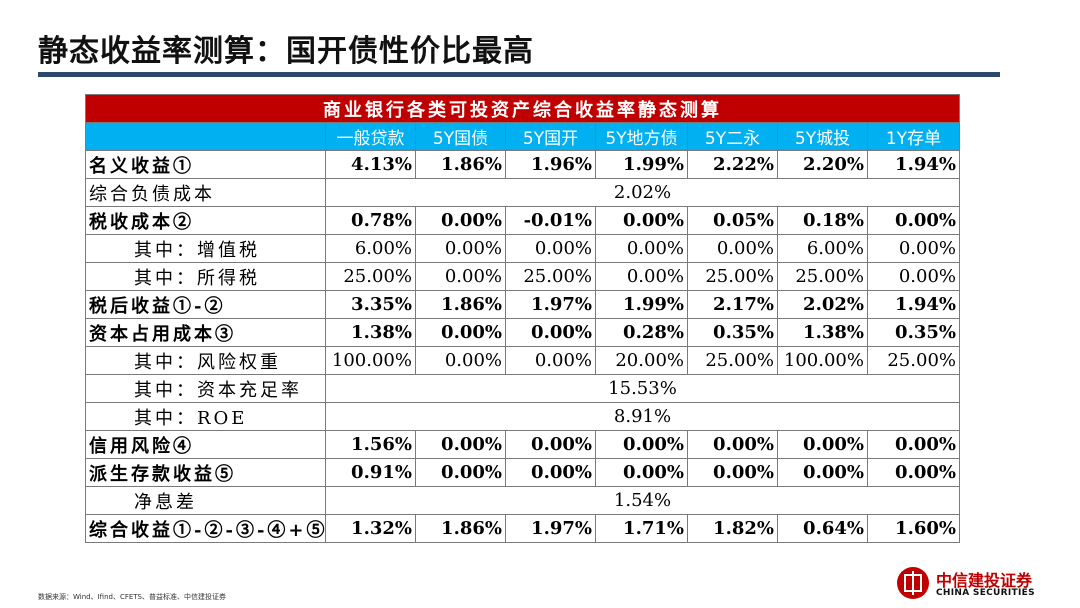 The height and width of the screenshot is (608, 1080). What do you see at coordinates (205, 332) in the screenshot?
I see `row-label: 资本占用成本③` at bounding box center [205, 332].